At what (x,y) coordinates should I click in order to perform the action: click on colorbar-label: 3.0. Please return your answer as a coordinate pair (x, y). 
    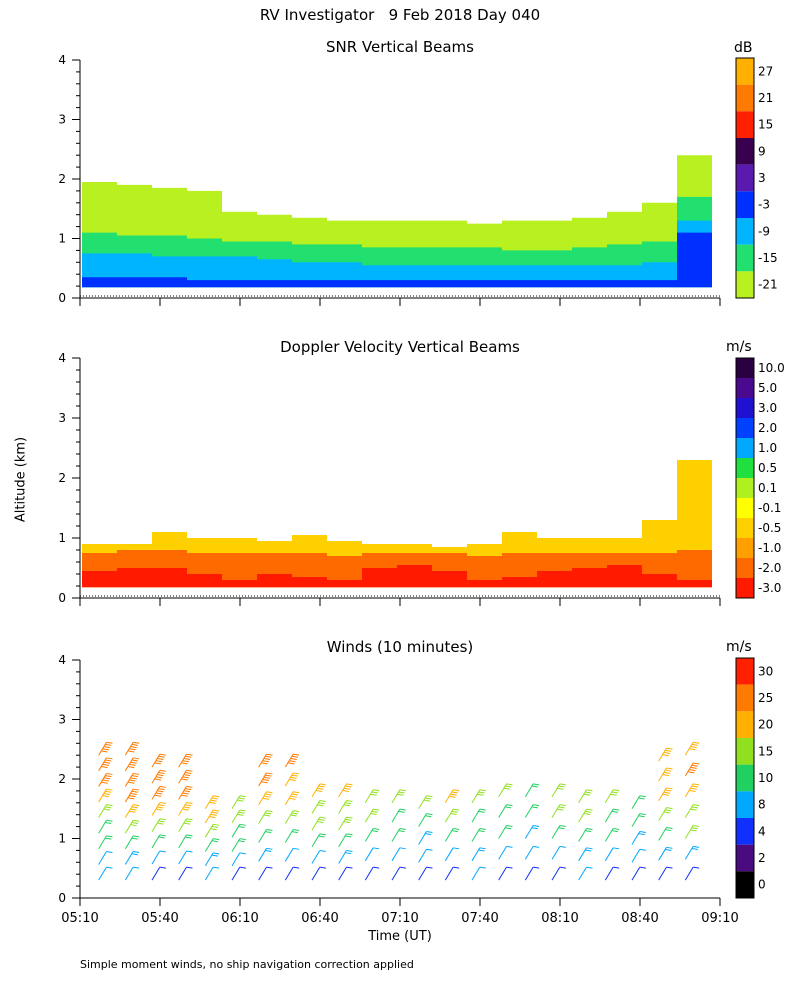
    Looking at the image, I should click on (767, 408).